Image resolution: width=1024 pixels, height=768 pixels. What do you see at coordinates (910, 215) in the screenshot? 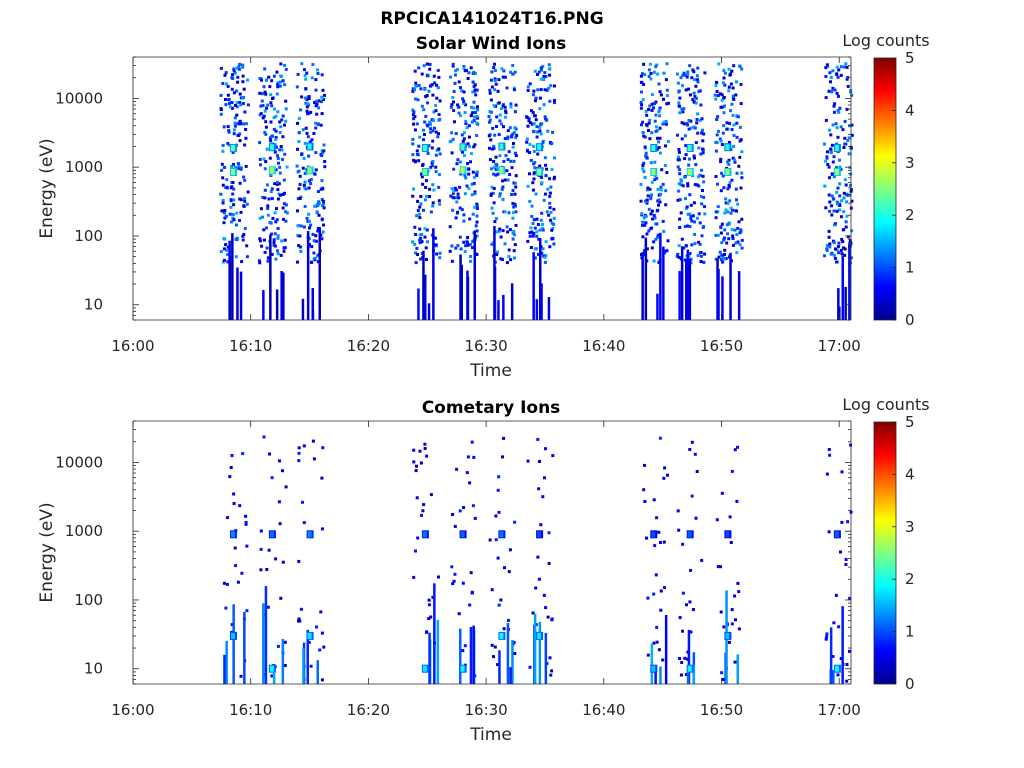
I see `colorbar-tick-label: 2` at bounding box center [910, 215].